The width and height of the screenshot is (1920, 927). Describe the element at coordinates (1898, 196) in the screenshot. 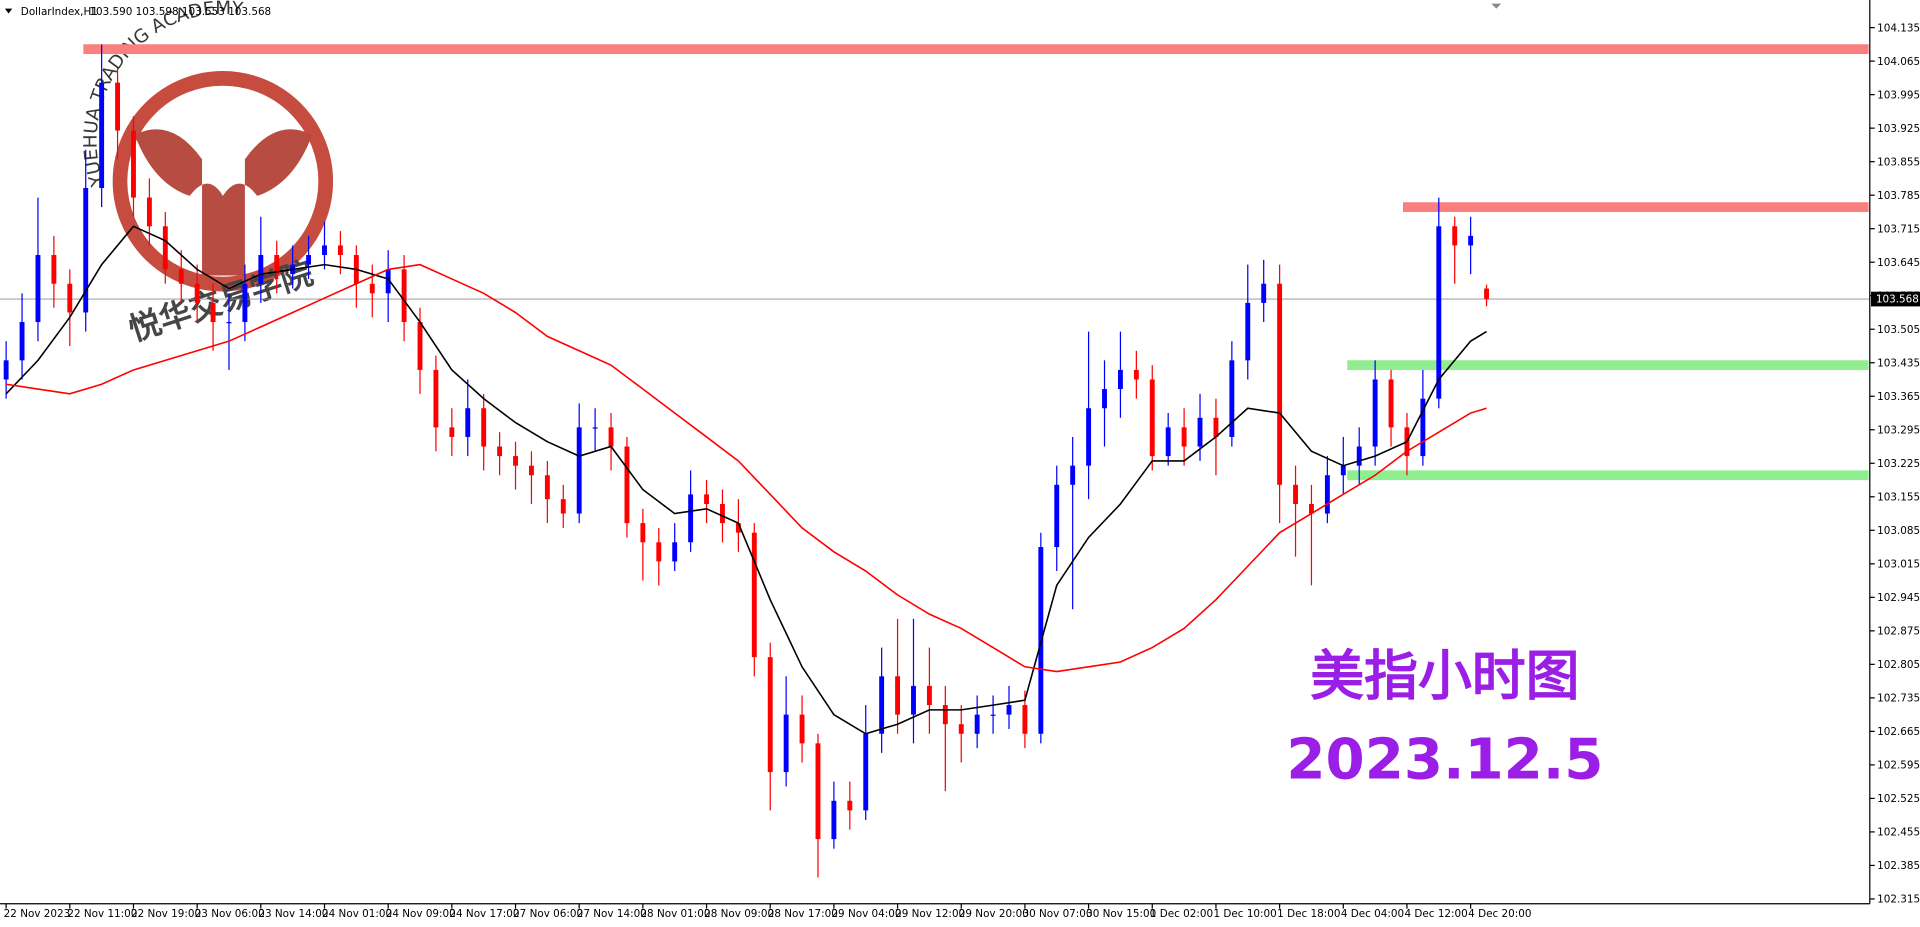

I see `y-tick-label: 103.785` at that location.